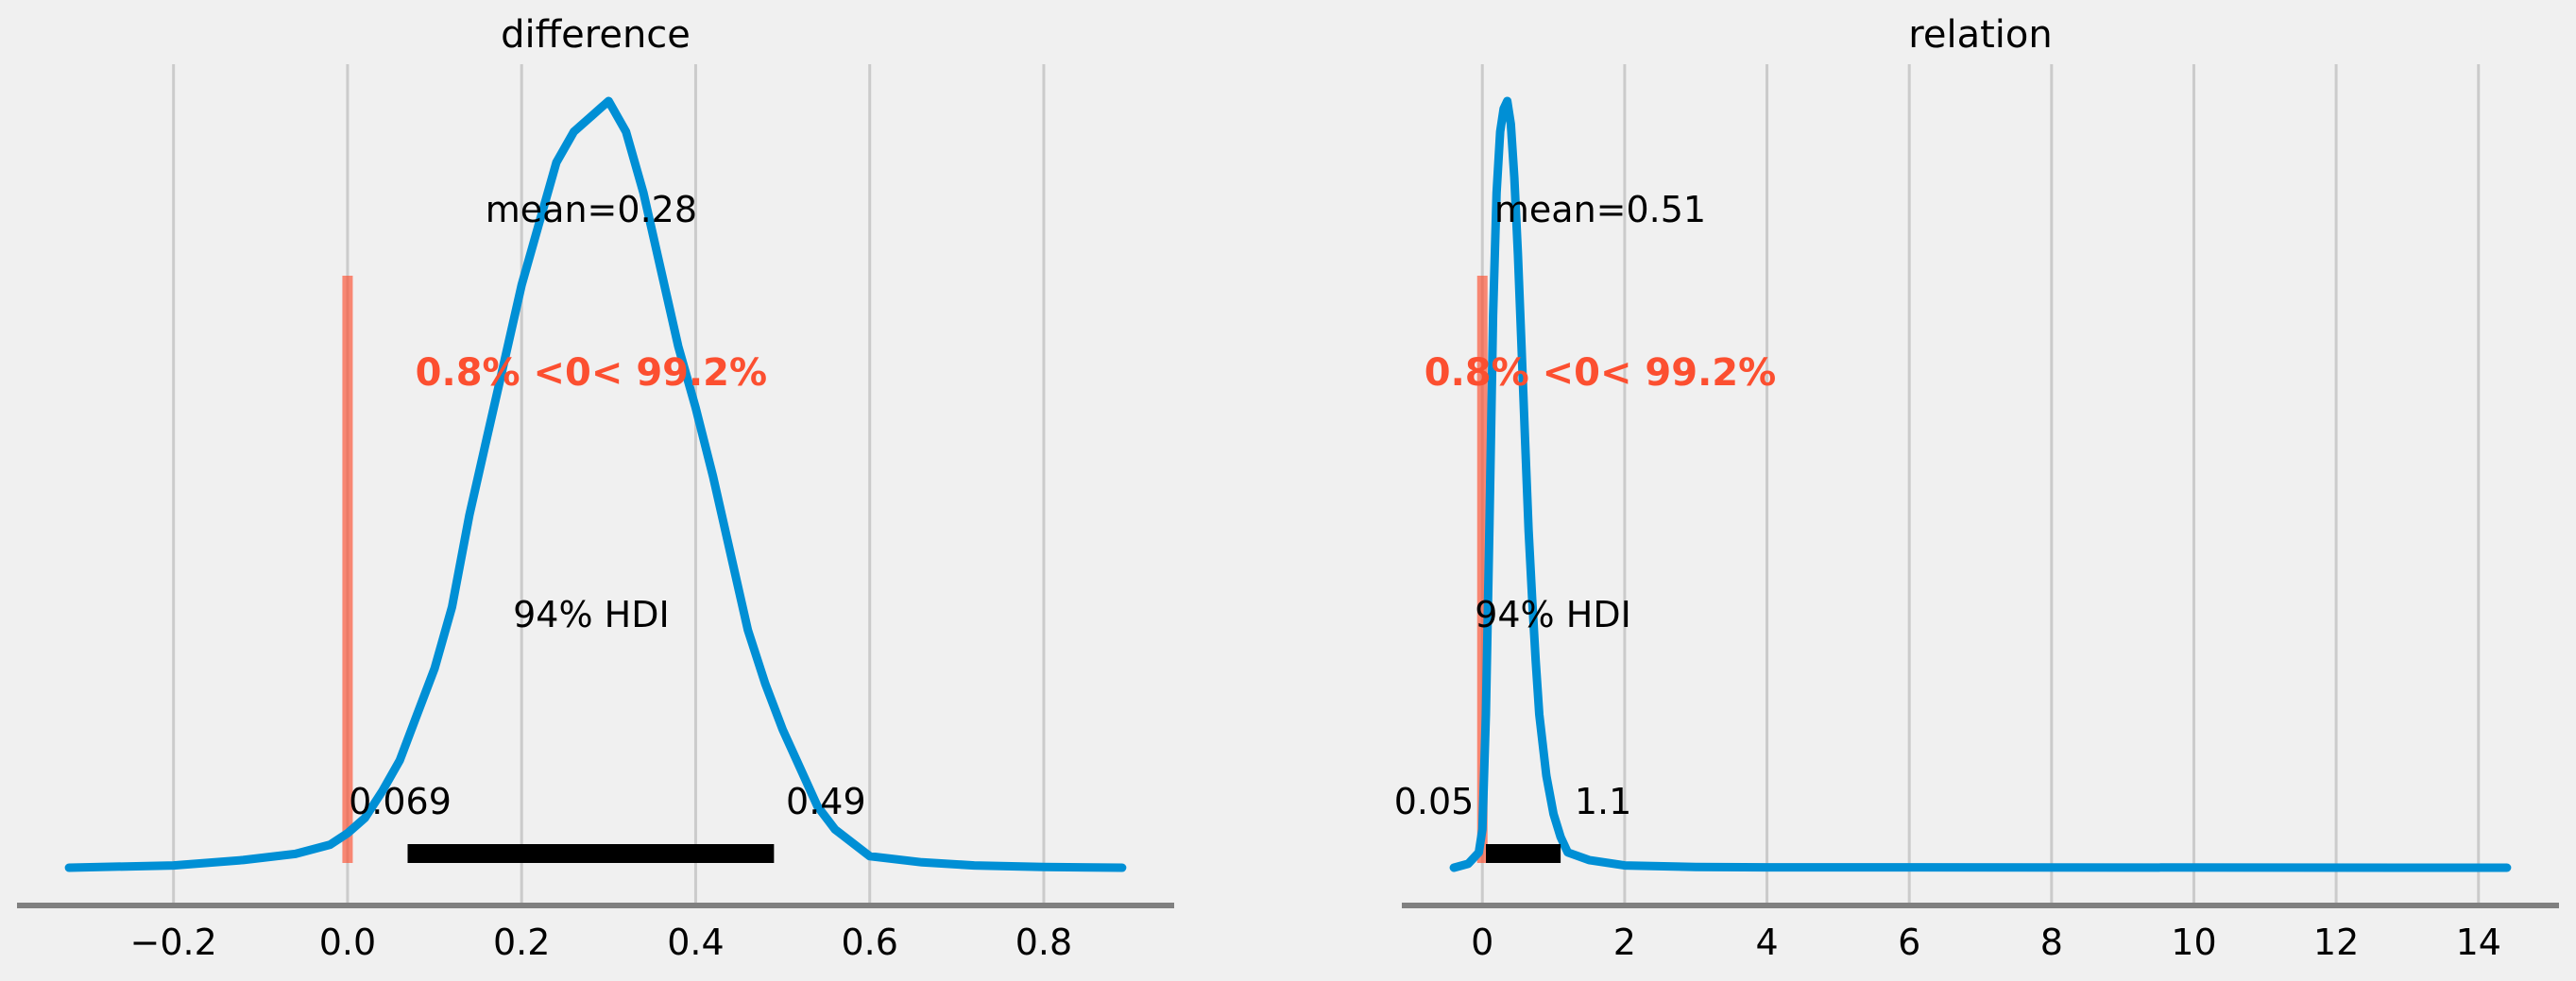 Image resolution: width=2576 pixels, height=981 pixels. What do you see at coordinates (174, 942) in the screenshot?
I see `x-tick-label: −0.2` at bounding box center [174, 942].